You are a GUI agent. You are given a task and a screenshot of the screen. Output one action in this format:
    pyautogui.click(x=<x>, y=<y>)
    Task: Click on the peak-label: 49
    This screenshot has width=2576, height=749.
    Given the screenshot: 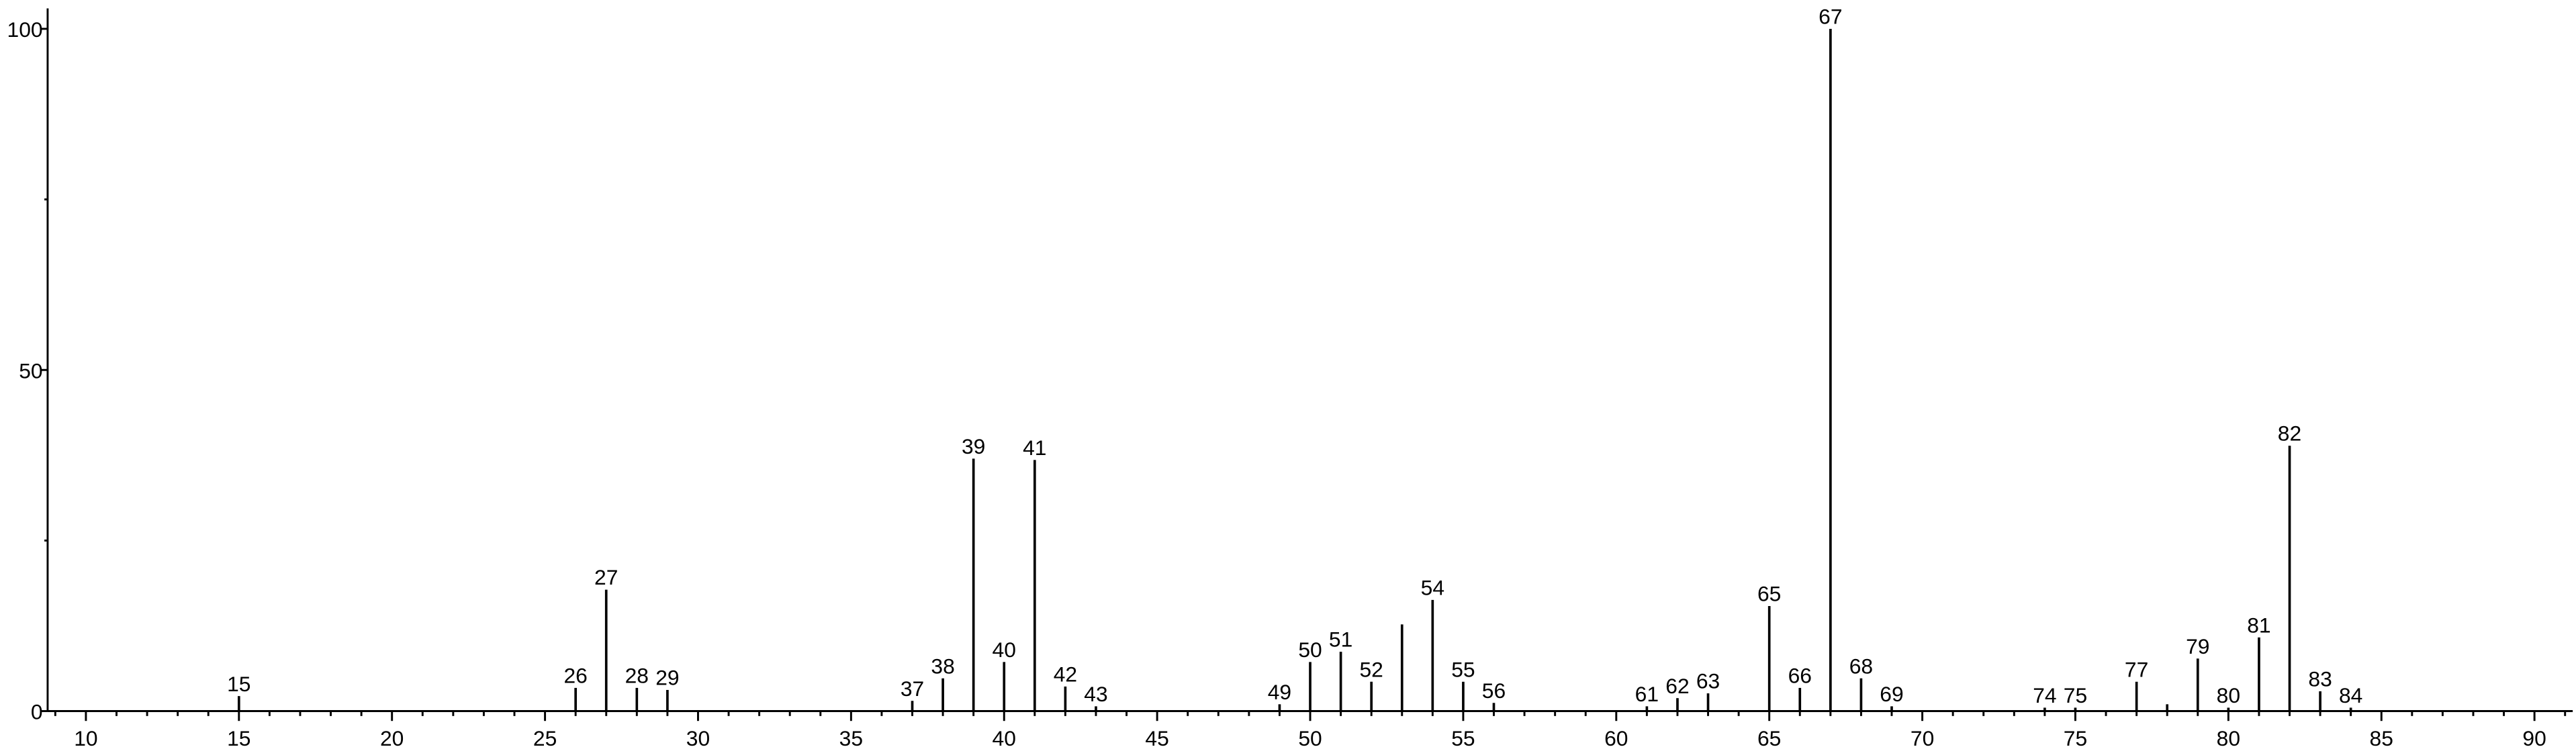 What is the action you would take?
    pyautogui.click(x=1279, y=692)
    